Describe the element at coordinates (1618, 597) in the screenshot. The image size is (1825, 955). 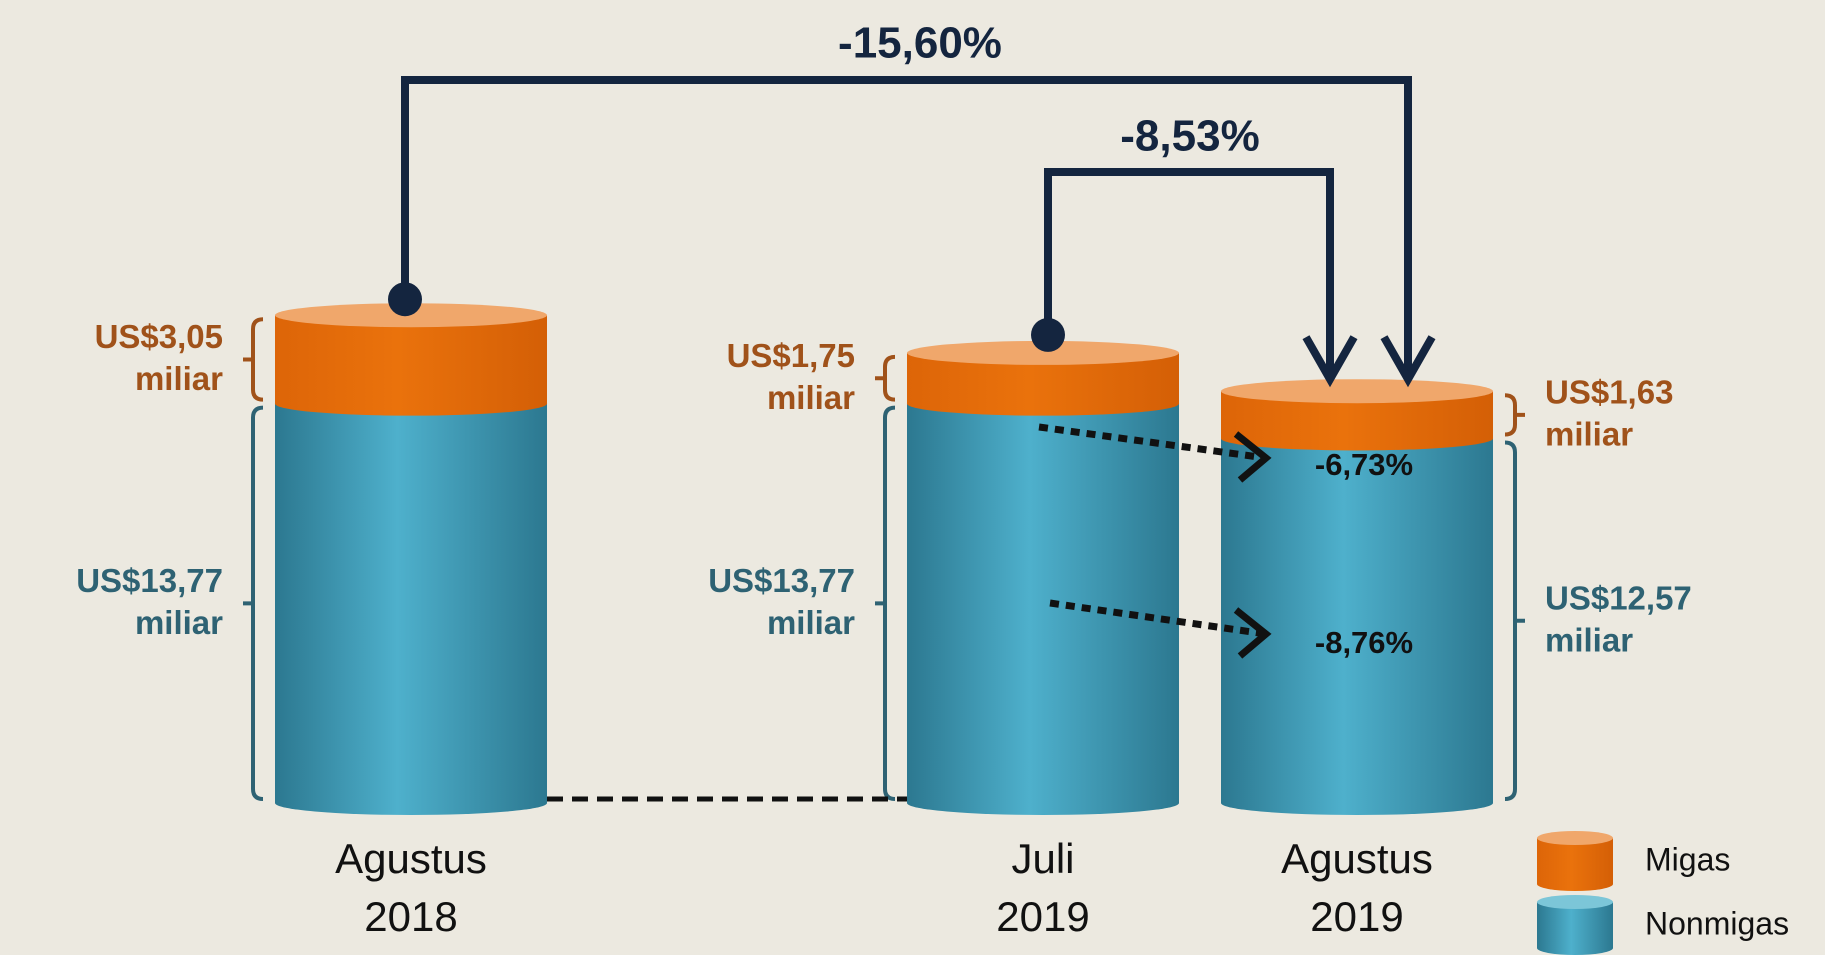
I see `value-label: US$12,57` at that location.